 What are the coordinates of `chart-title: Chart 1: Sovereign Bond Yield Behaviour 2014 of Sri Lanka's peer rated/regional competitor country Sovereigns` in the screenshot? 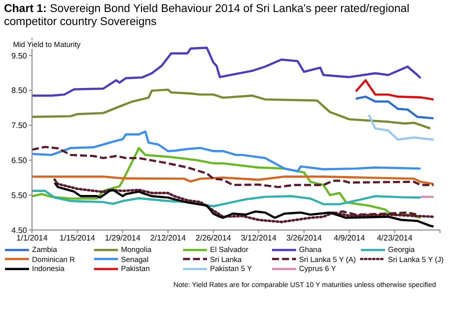 It's located at (207, 15).